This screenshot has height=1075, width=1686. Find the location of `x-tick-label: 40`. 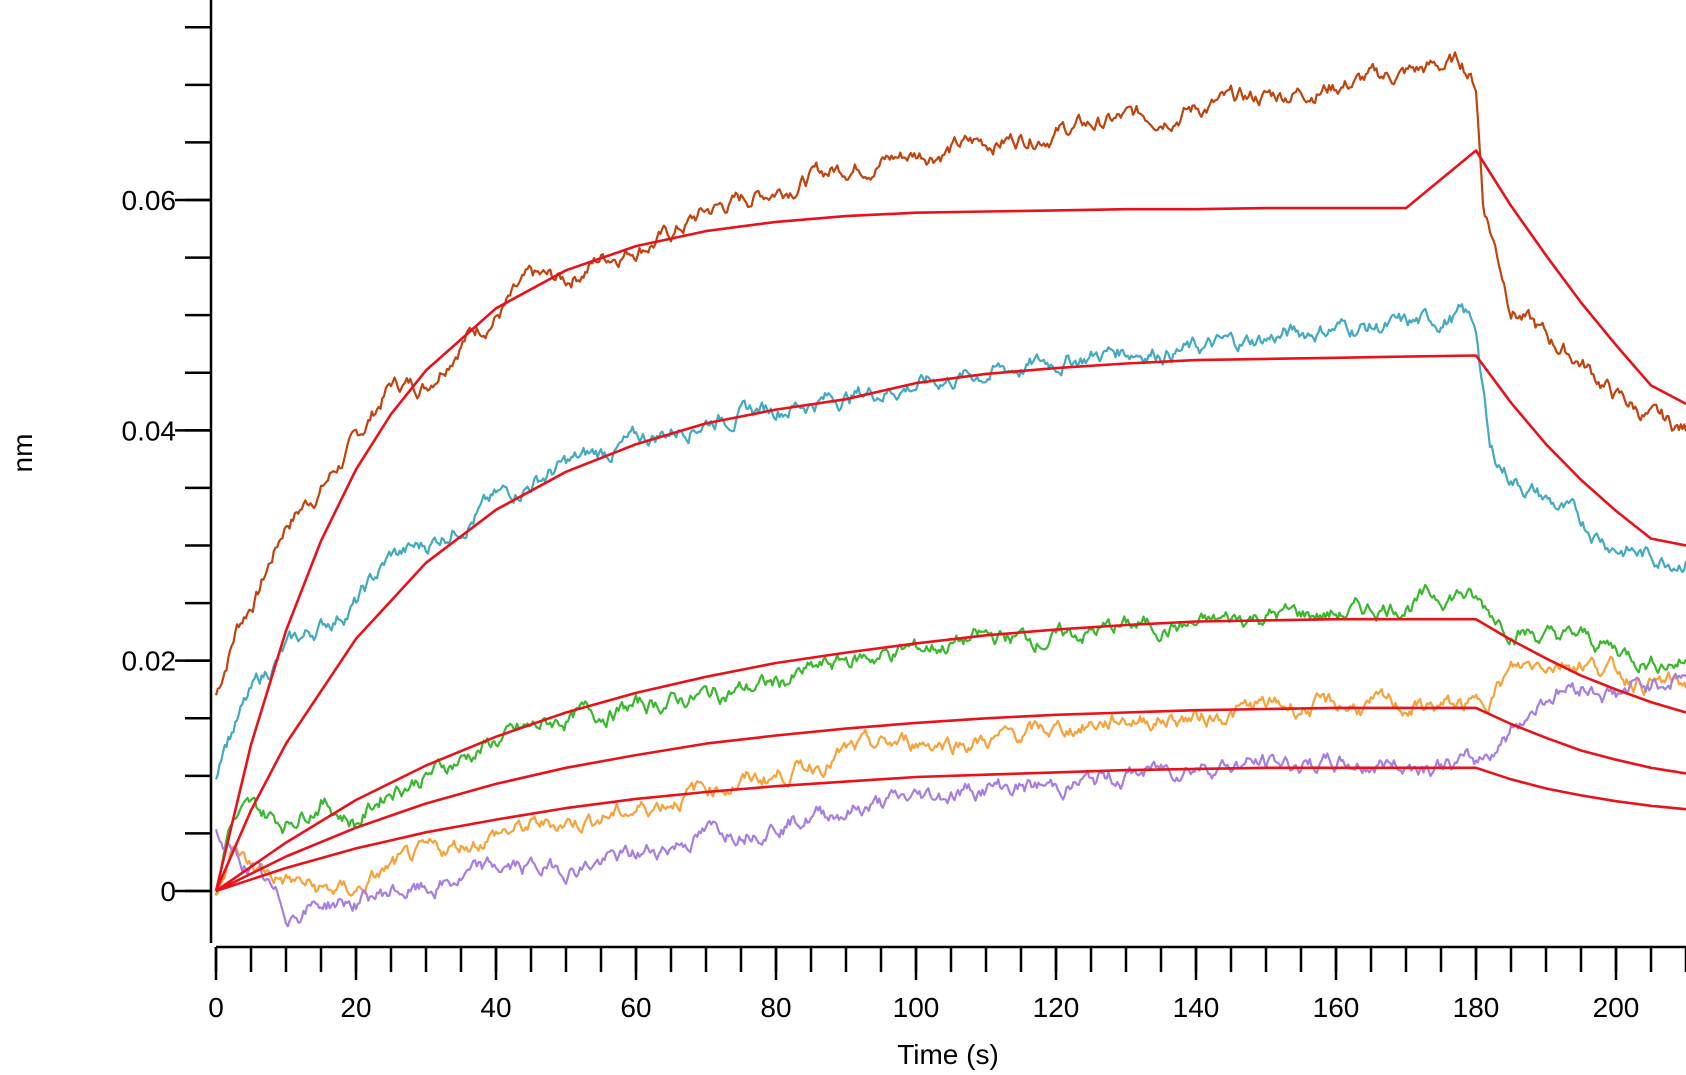

x-tick-label: 40 is located at coordinates (495, 1007).